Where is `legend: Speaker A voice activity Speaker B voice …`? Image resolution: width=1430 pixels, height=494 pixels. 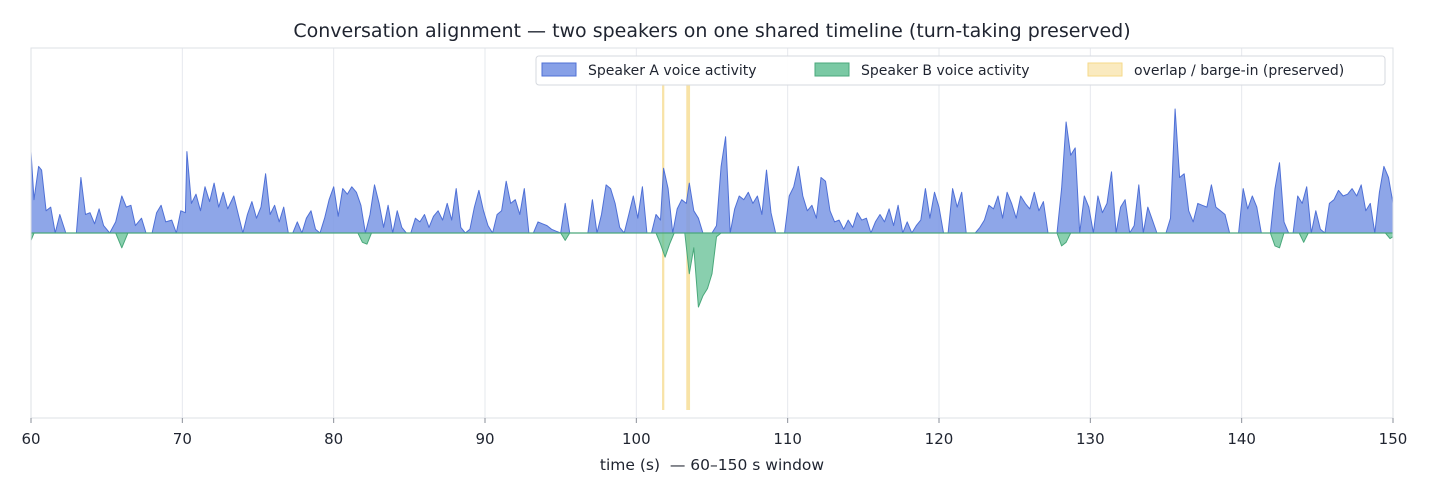
legend: Speaker A voice activity Speaker B voice … is located at coordinates (960, 70).